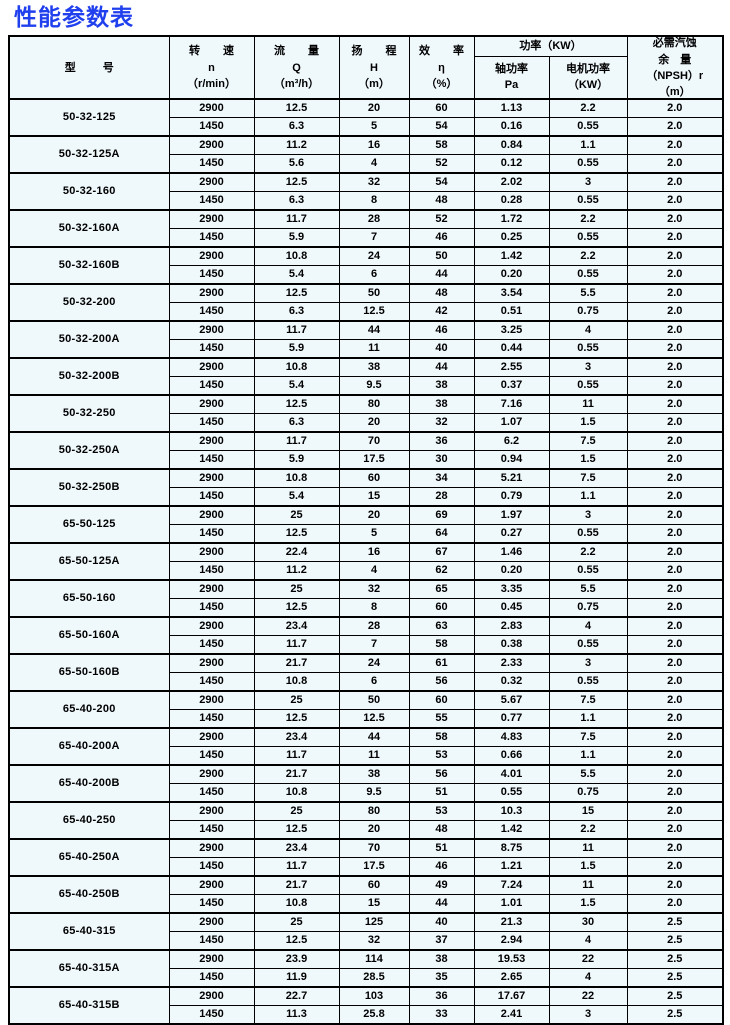  What do you see at coordinates (588, 625) in the screenshot?
I see `cell-motor-power: 4` at bounding box center [588, 625].